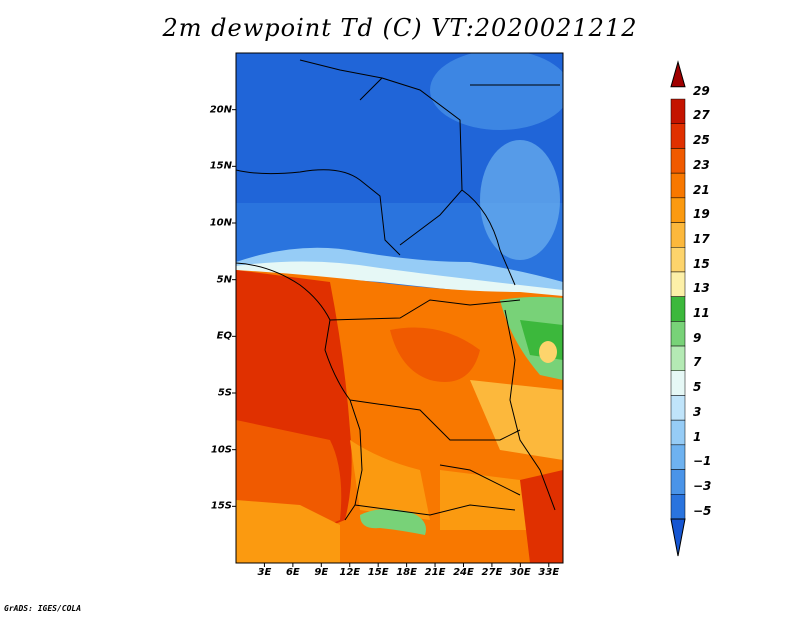 The width and height of the screenshot is (800, 618). Describe the element at coordinates (701, 115) in the screenshot. I see `colorbar-label: 27` at that location.